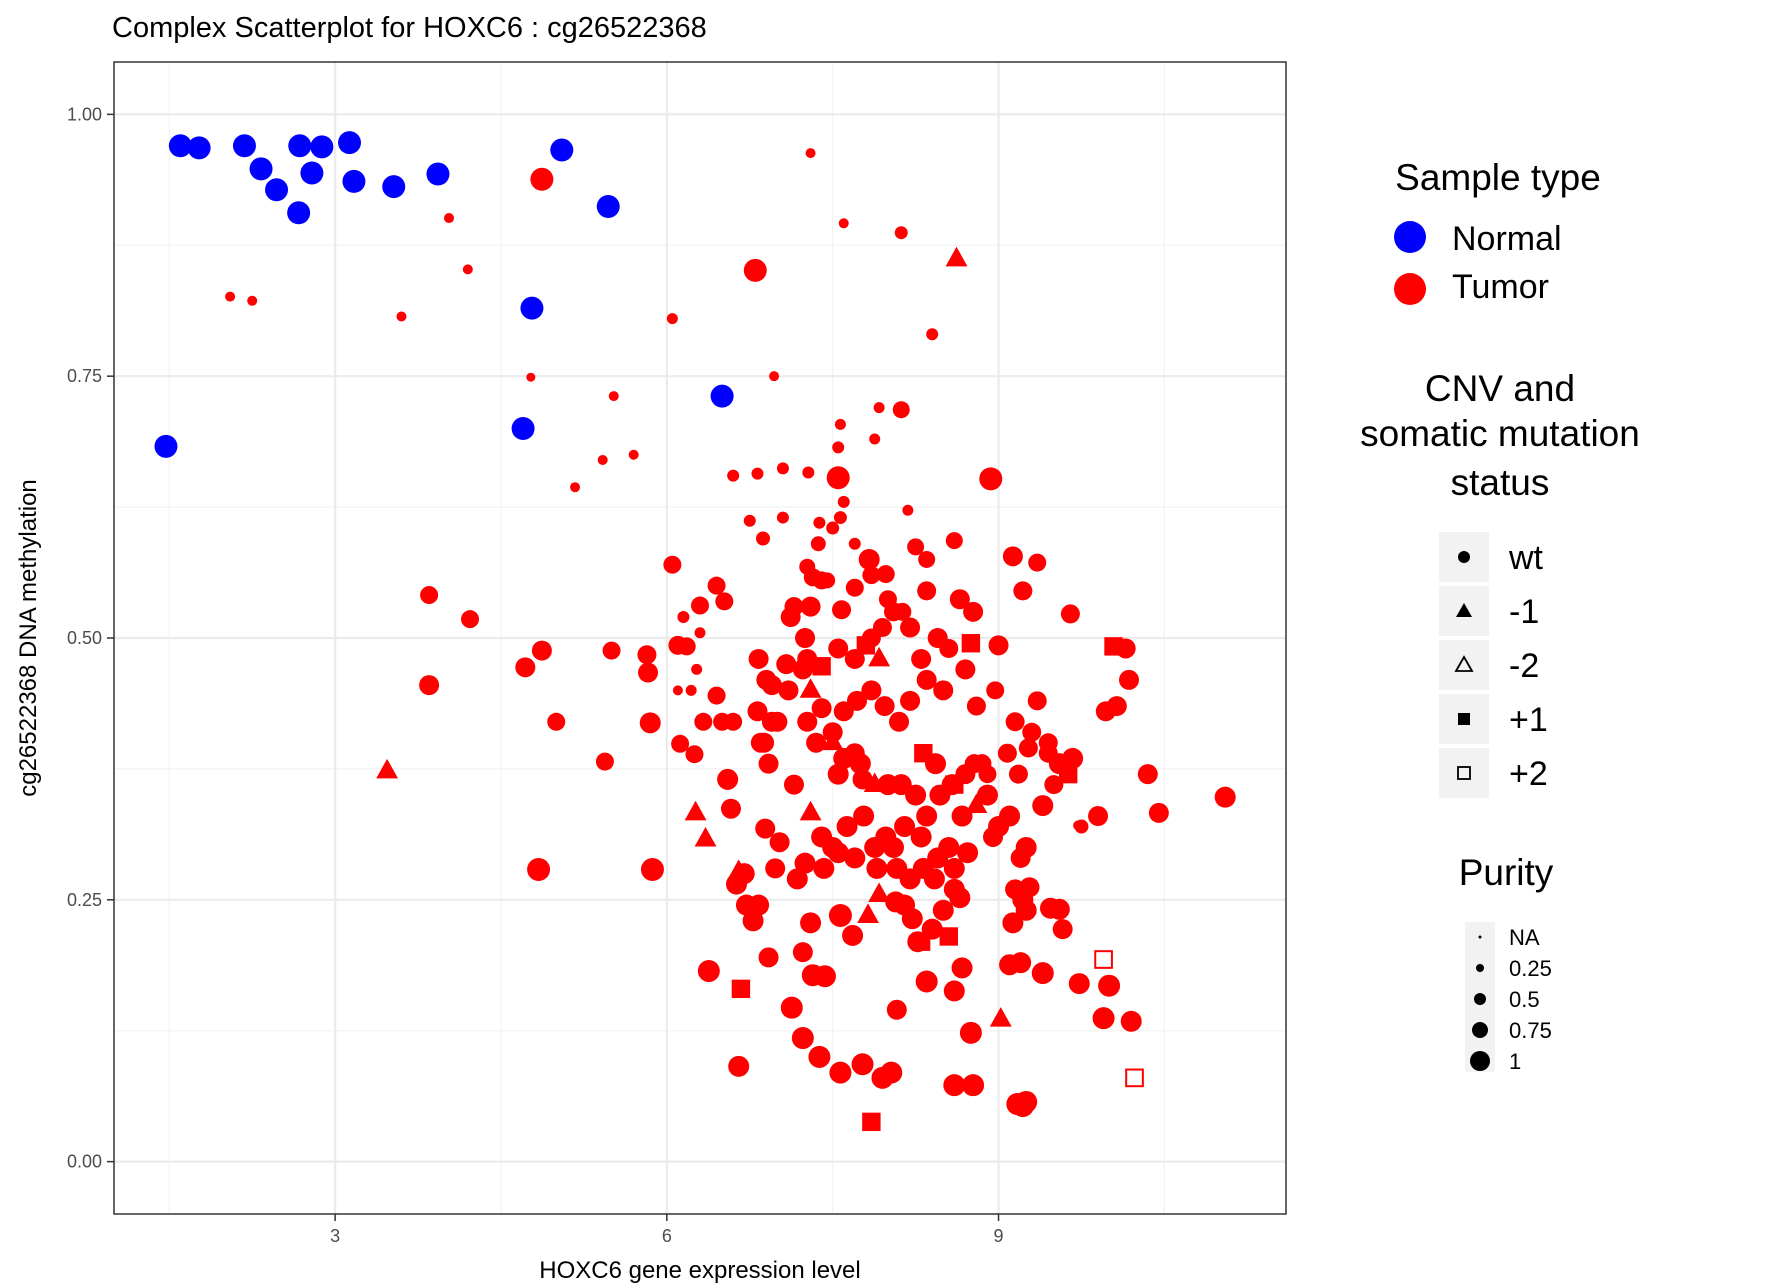 This screenshot has height=1287, width=1766. What do you see at coordinates (1500, 433) in the screenshot?
I see `legend-cnv-title-line2: somatic mutation` at bounding box center [1500, 433].